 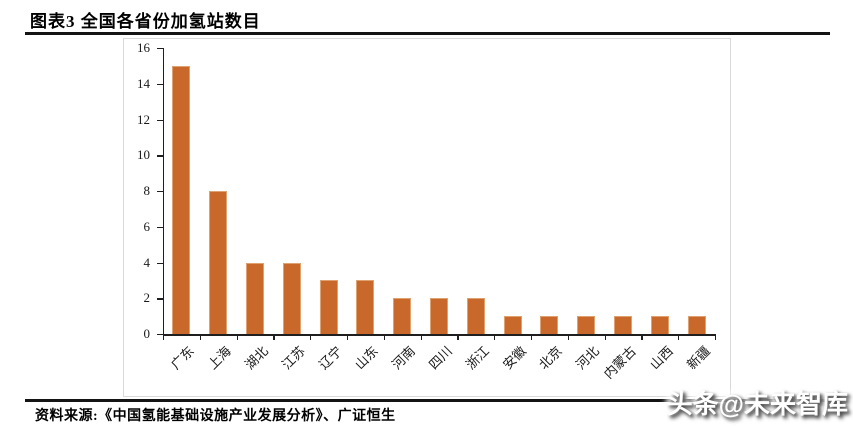 I want to click on footer-divider-rule, so click(x=427, y=400).